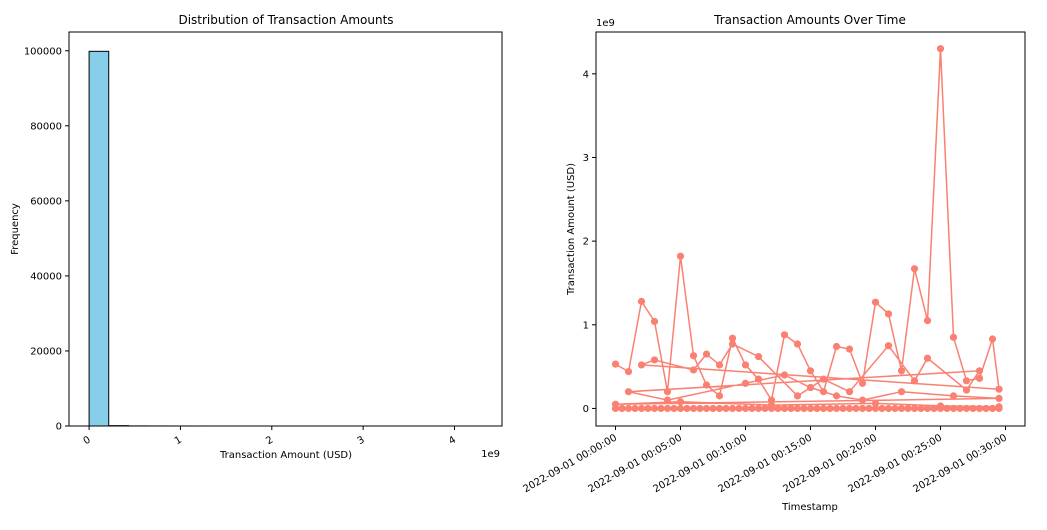 The image size is (1047, 530). What do you see at coordinates (586, 325) in the screenshot?
I see `line-y-tick-label: 1` at bounding box center [586, 325].